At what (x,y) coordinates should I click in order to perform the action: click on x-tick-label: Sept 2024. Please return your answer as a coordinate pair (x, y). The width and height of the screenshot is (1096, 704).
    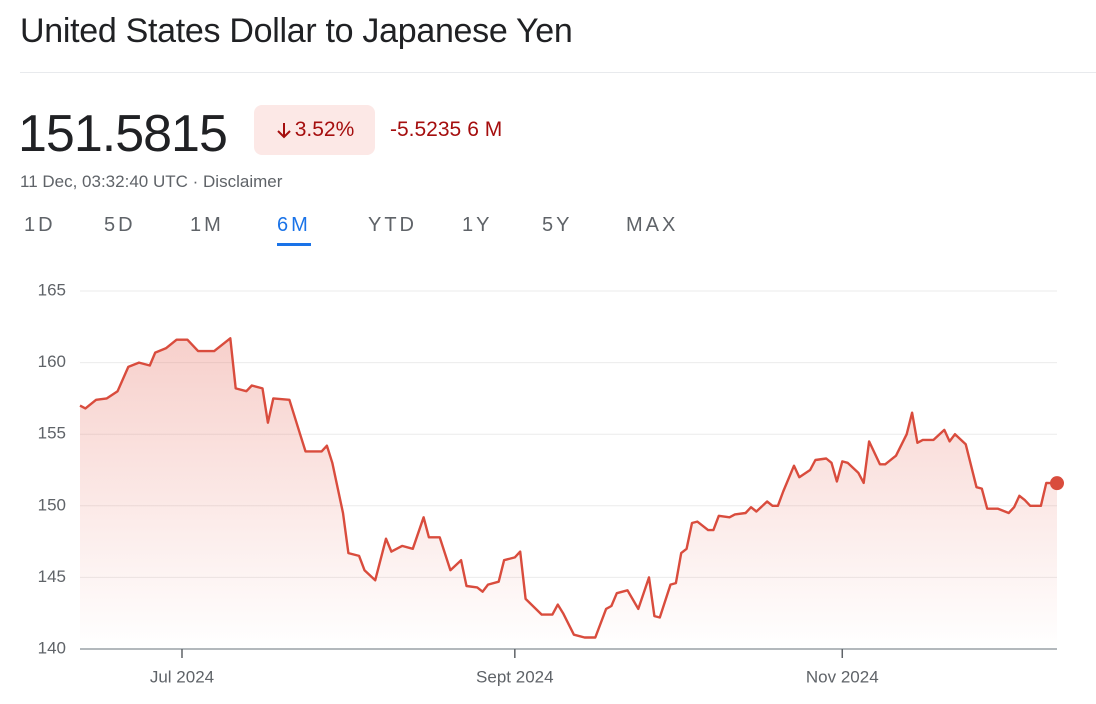
    Looking at the image, I should click on (515, 676).